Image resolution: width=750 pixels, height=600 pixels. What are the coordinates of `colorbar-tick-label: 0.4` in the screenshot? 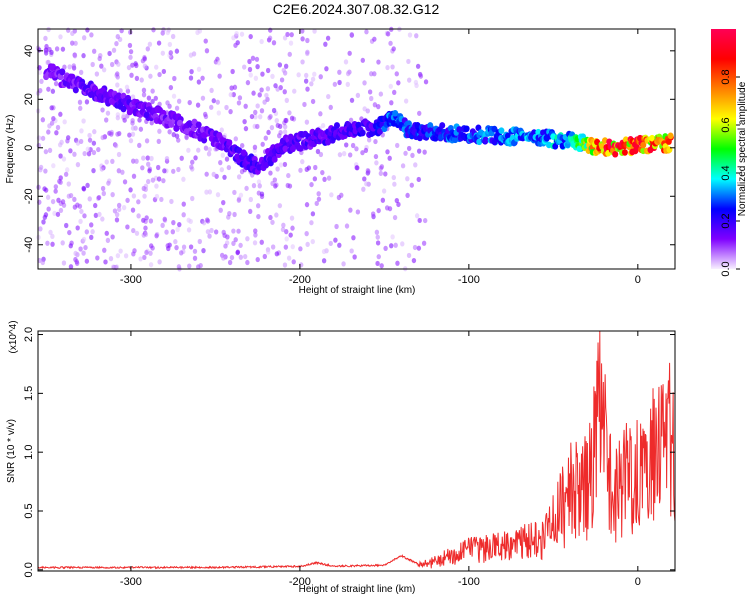 It's located at (726, 172).